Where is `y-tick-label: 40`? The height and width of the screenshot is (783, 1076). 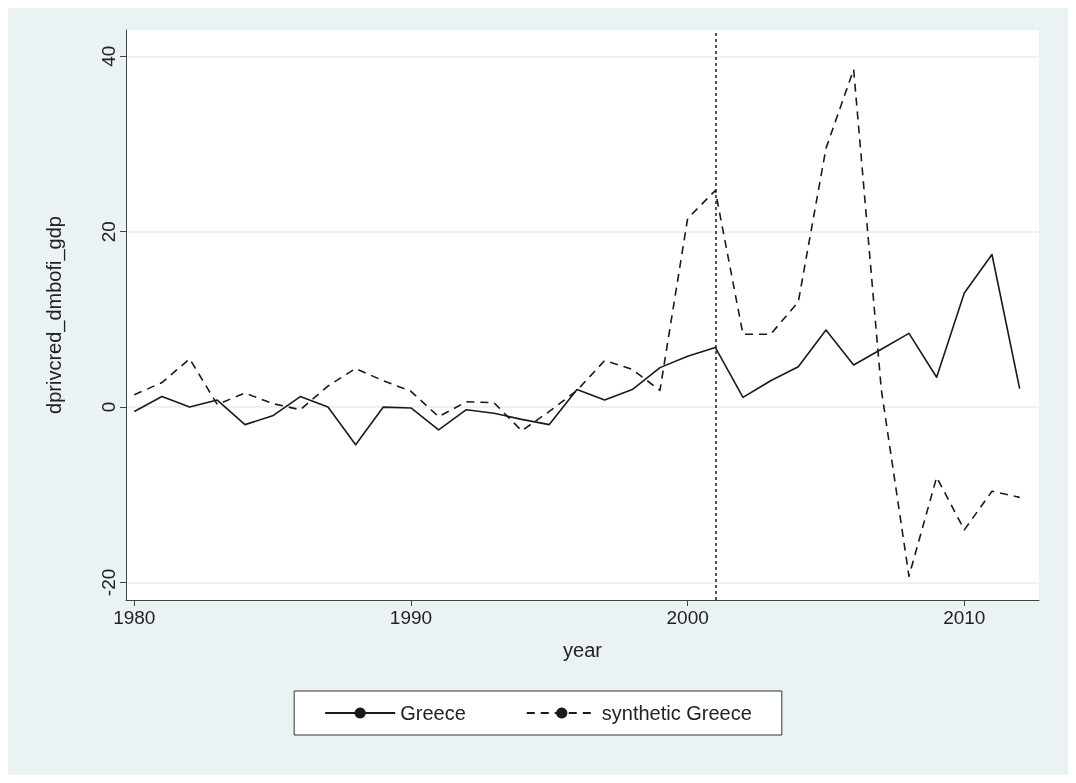 y-tick-label: 40 is located at coordinates (108, 56).